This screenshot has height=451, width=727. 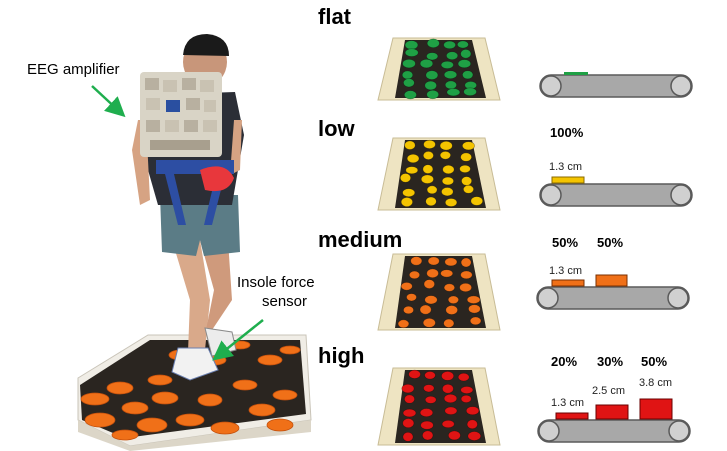 I want to click on percent-high-1: 20%, so click(x=564, y=361).